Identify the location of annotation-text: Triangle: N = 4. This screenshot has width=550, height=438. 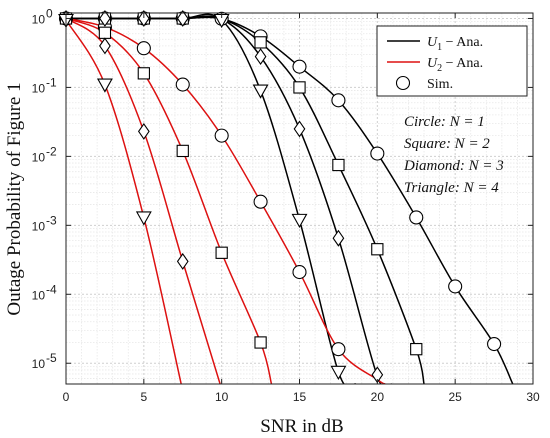
(451, 188).